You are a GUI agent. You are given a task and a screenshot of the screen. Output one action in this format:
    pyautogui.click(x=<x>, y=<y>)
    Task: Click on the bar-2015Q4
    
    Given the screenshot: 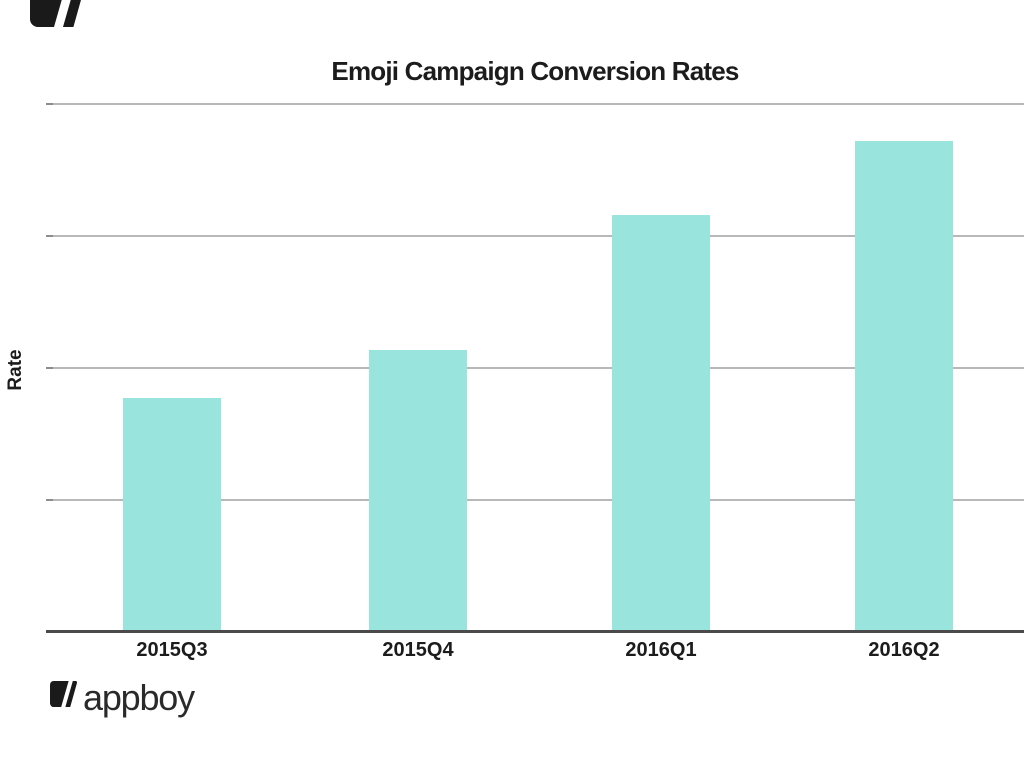 What is the action you would take?
    pyautogui.click(x=418, y=490)
    